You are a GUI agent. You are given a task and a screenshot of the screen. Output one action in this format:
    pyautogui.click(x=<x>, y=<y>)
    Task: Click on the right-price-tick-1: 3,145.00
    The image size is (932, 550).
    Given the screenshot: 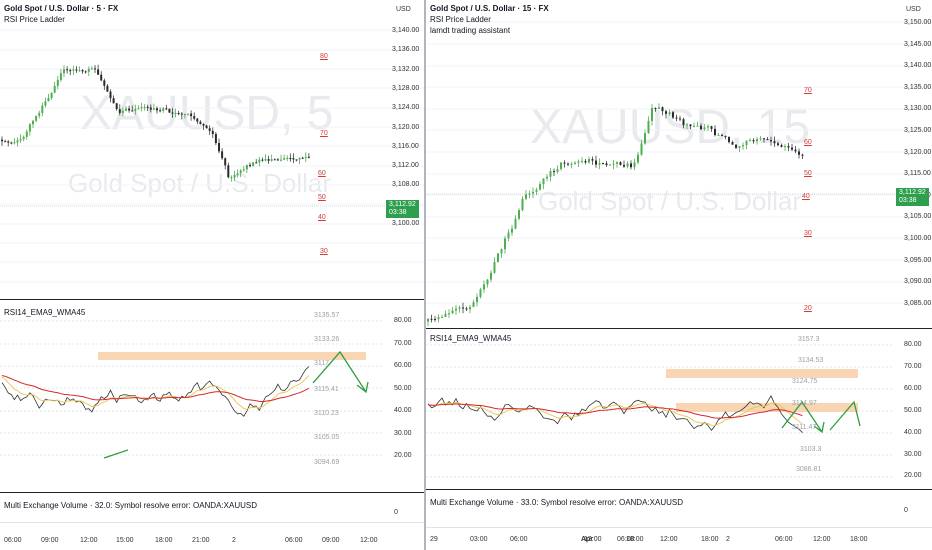 What is the action you would take?
    pyautogui.click(x=918, y=44)
    